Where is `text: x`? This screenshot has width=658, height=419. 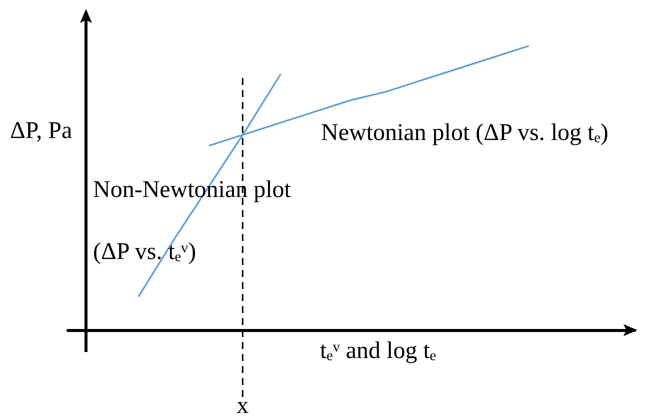
text: x is located at coordinates (242, 406).